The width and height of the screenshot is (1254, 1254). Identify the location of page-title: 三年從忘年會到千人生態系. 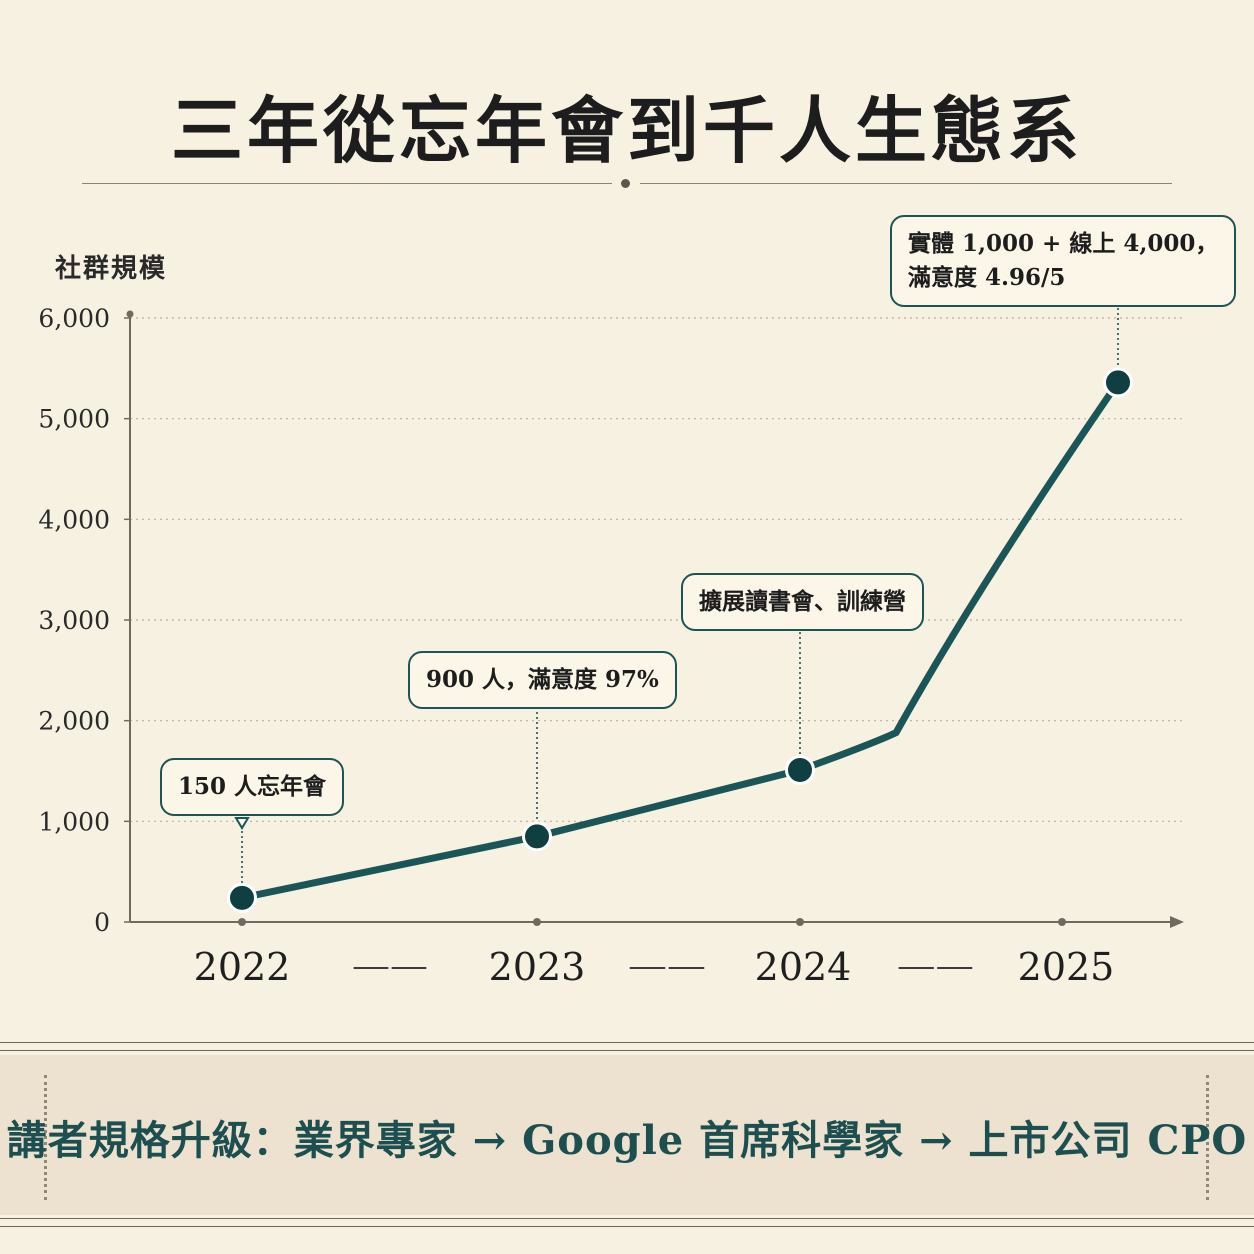
(626, 130).